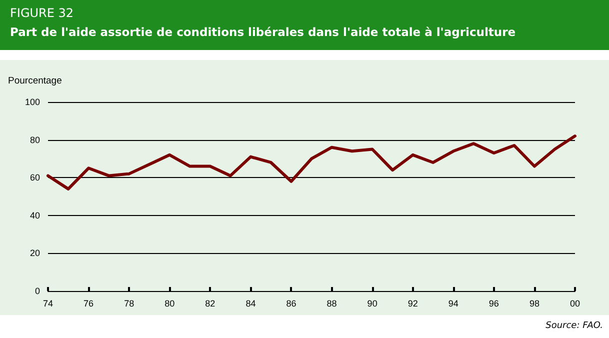 This screenshot has width=609, height=338. What do you see at coordinates (35, 139) in the screenshot?
I see `y-tick-label: 80` at bounding box center [35, 139].